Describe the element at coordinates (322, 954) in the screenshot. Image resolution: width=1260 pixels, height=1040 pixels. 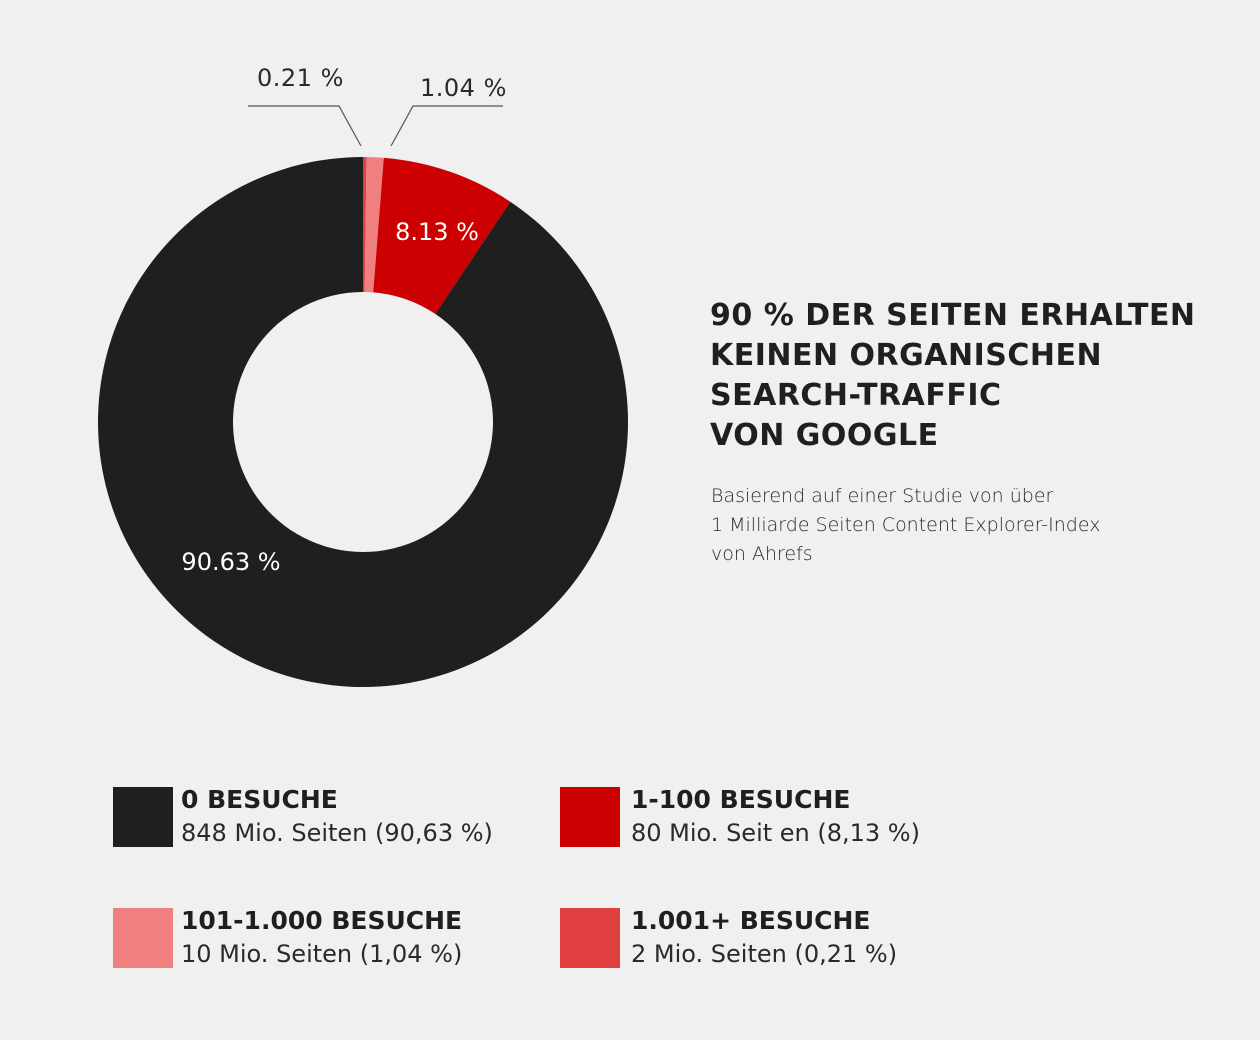
I see `legend-desc: 10 Mio. Seiten (1,04 %)` at that location.